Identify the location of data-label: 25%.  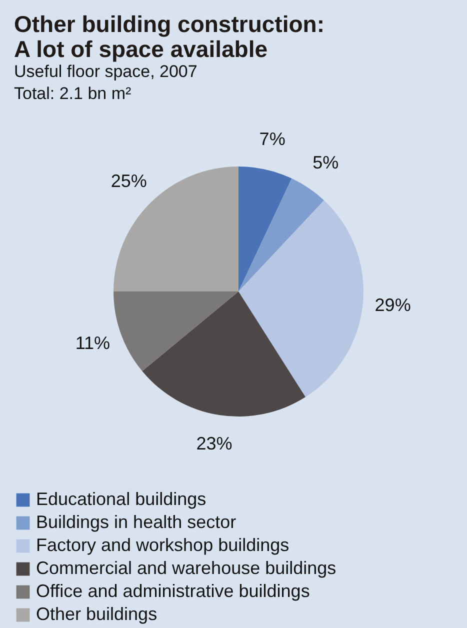
(128, 180).